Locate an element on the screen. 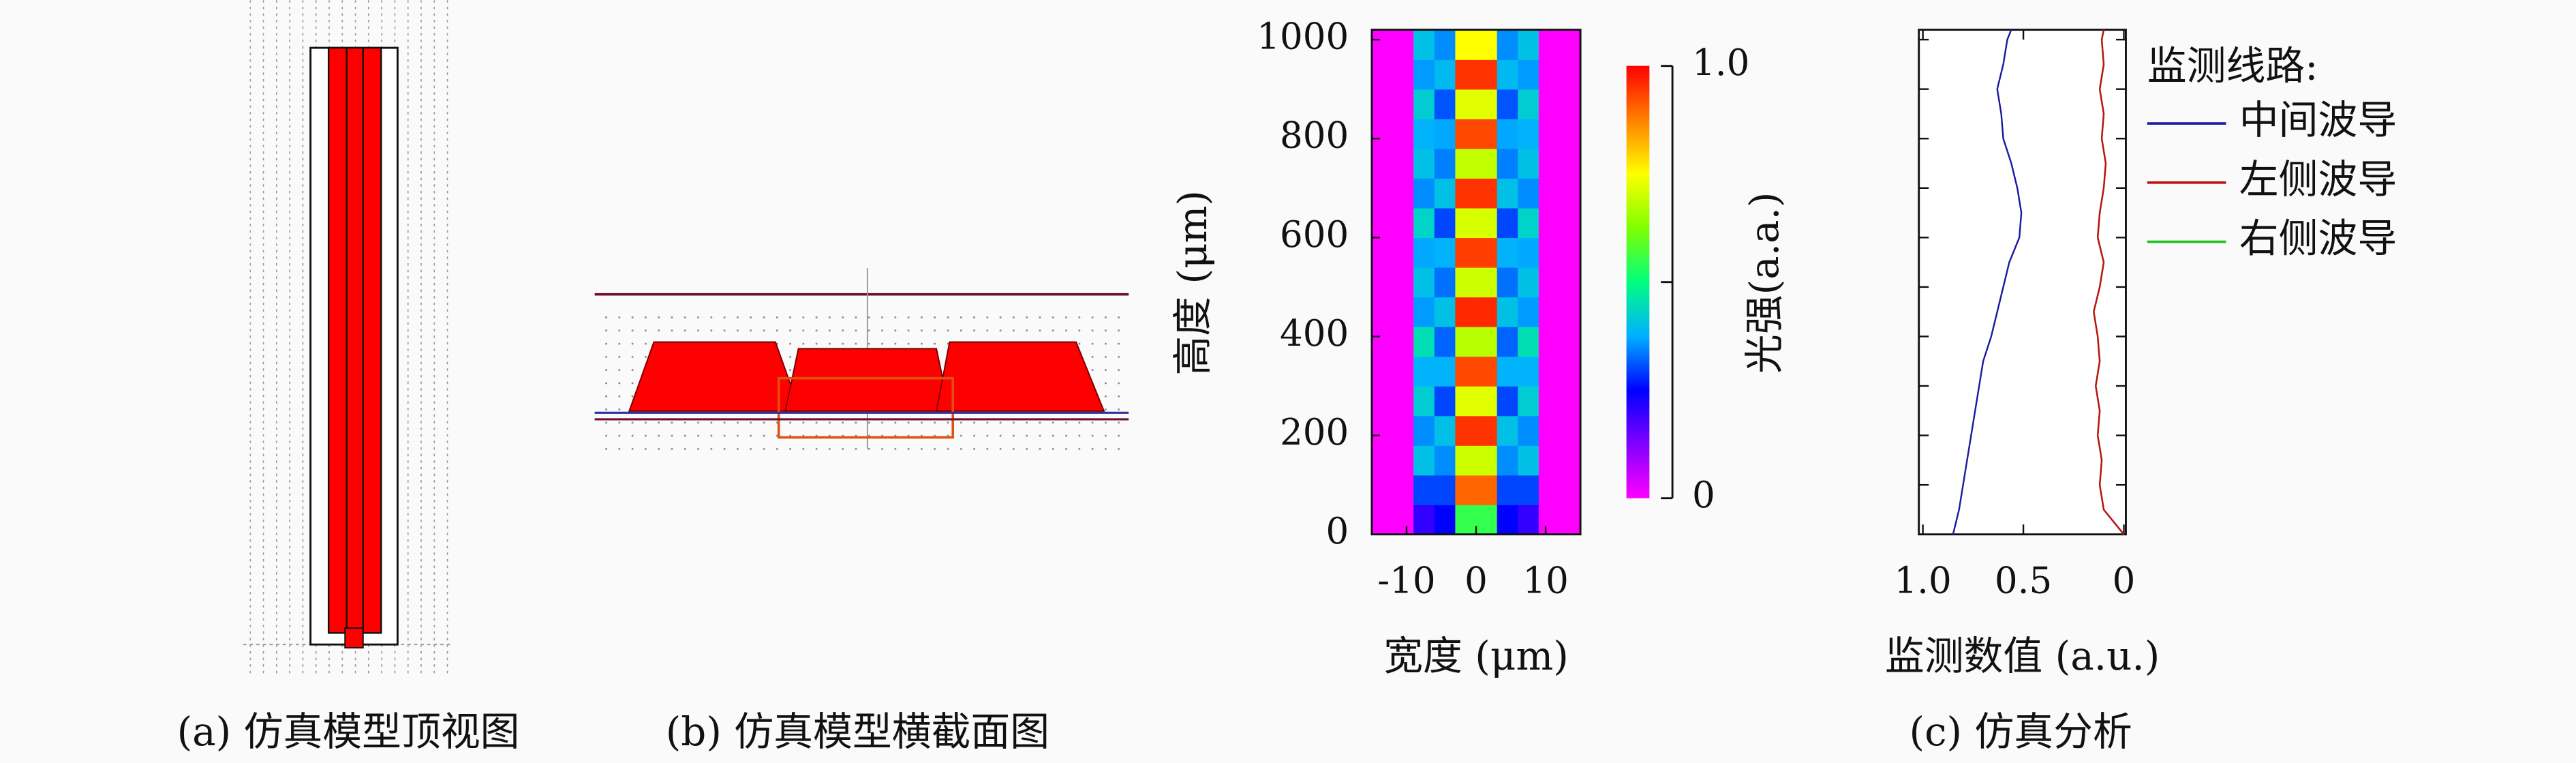 Image resolution: width=2576 pixels, height=763 pixels. x-tick-label: -10 is located at coordinates (1406, 581).